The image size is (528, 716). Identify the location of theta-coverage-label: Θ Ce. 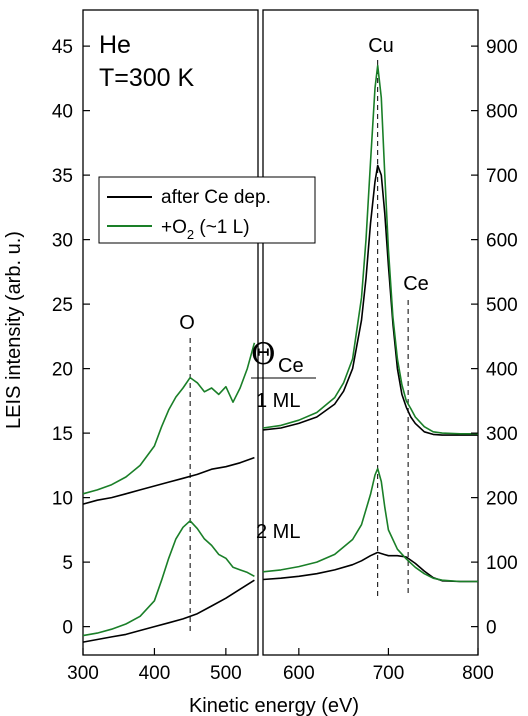
(283, 358).